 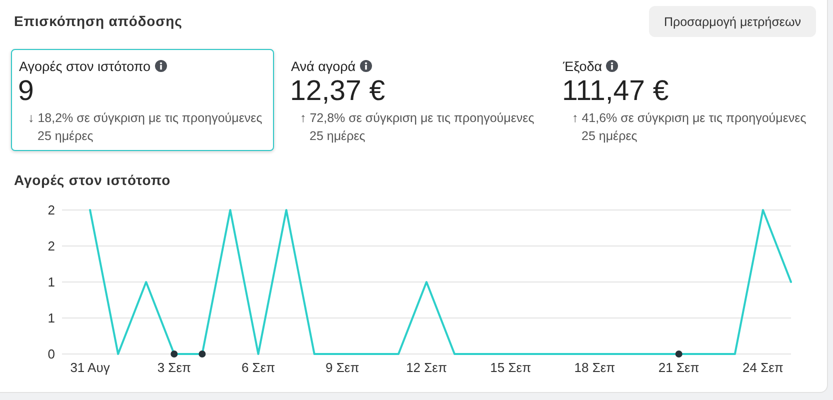 What do you see at coordinates (90, 367) in the screenshot?
I see `x-tick-label: 31 Αυγ` at bounding box center [90, 367].